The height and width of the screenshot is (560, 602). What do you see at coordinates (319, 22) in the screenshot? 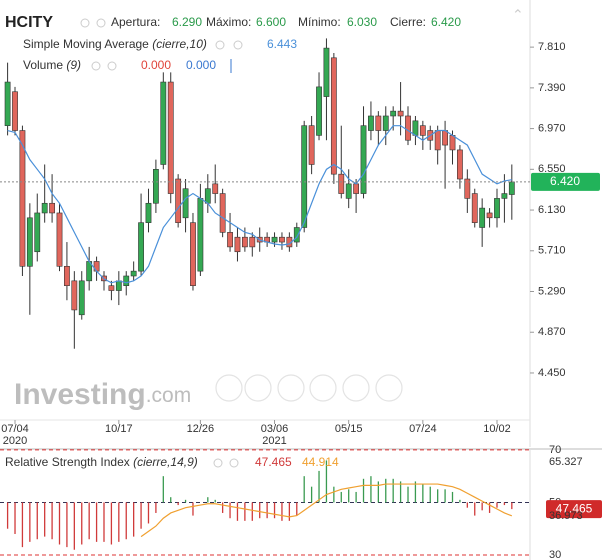
I see `field-label: Mínimo:` at bounding box center [319, 22].